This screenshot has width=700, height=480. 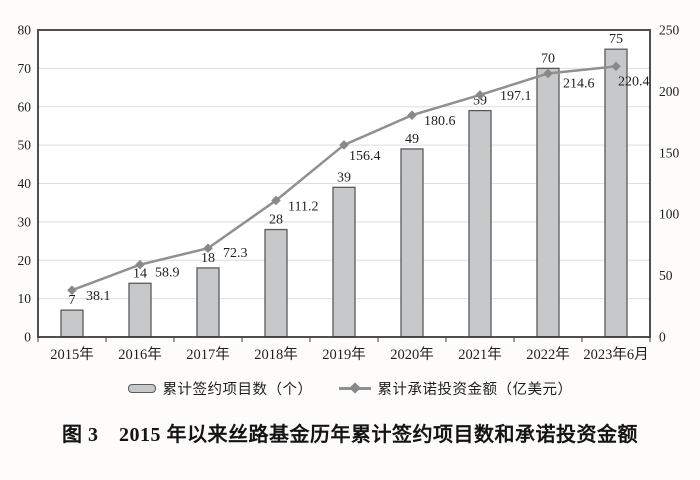 I want to click on x-tick-label: 2021年, so click(x=480, y=354).